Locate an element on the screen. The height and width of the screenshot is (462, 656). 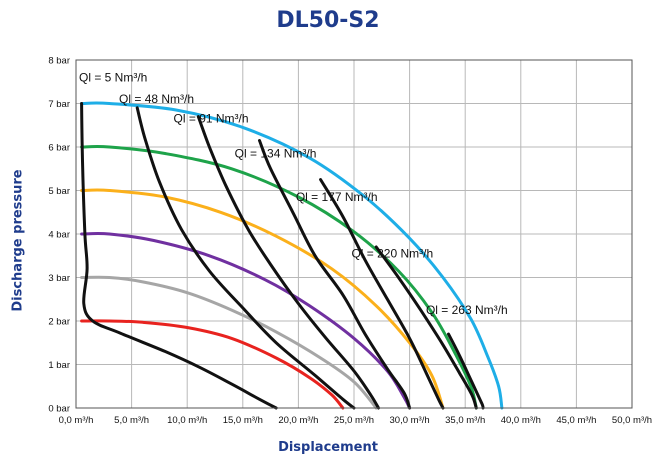
flow-annotation: Ql = 134 Nm³/h is located at coordinates (276, 154).